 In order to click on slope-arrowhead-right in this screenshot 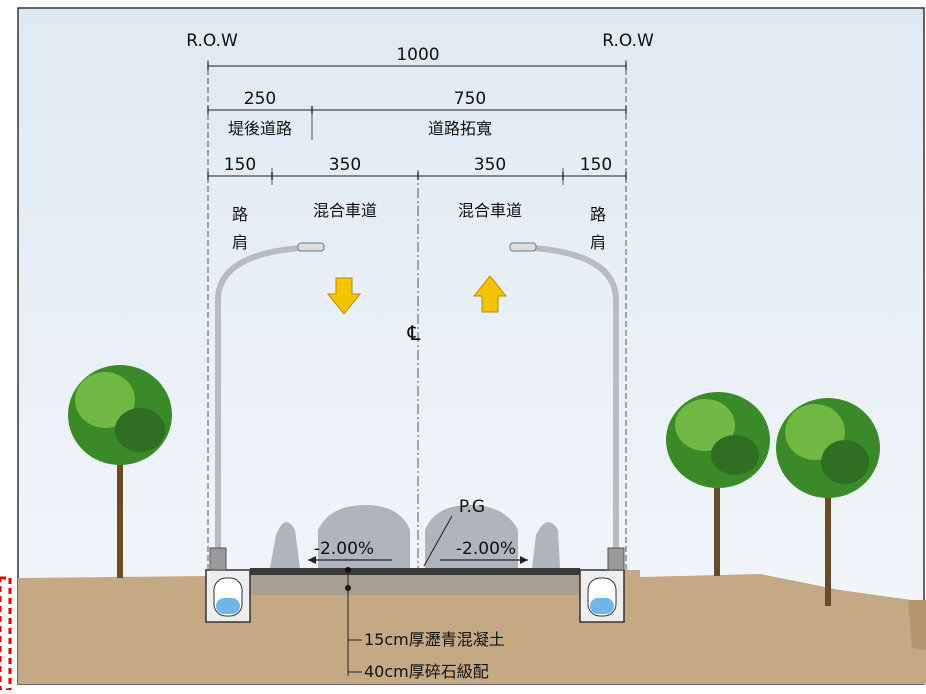, I will do `click(524, 560)`.